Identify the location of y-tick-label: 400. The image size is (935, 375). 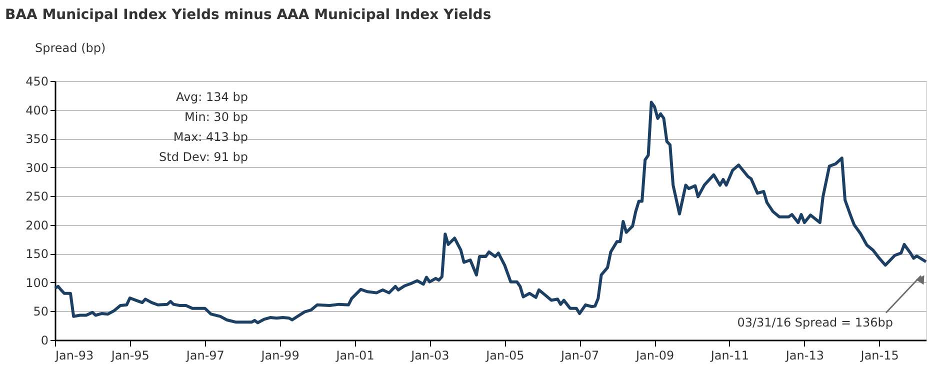
(37, 110).